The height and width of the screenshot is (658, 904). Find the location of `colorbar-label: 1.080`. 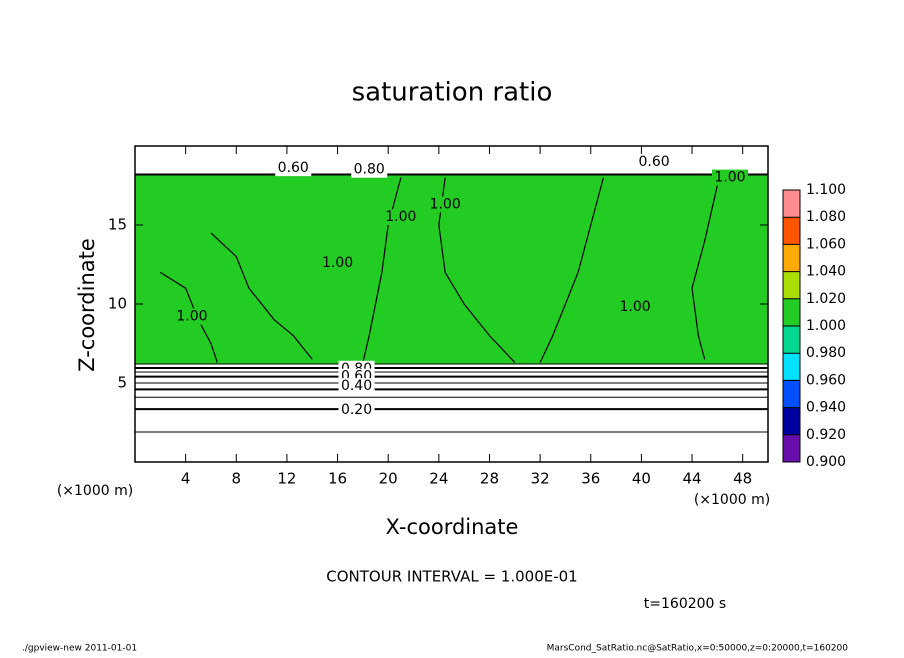

colorbar-label: 1.080 is located at coordinates (826, 217).